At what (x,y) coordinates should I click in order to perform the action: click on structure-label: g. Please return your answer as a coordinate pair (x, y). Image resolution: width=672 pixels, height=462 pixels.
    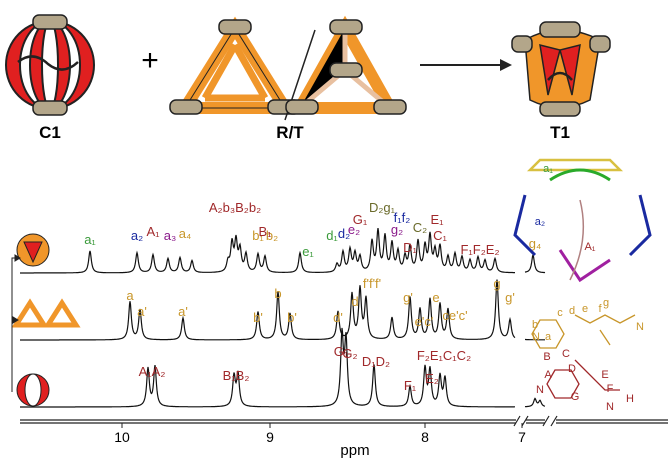
    Looking at the image, I should click on (606, 303).